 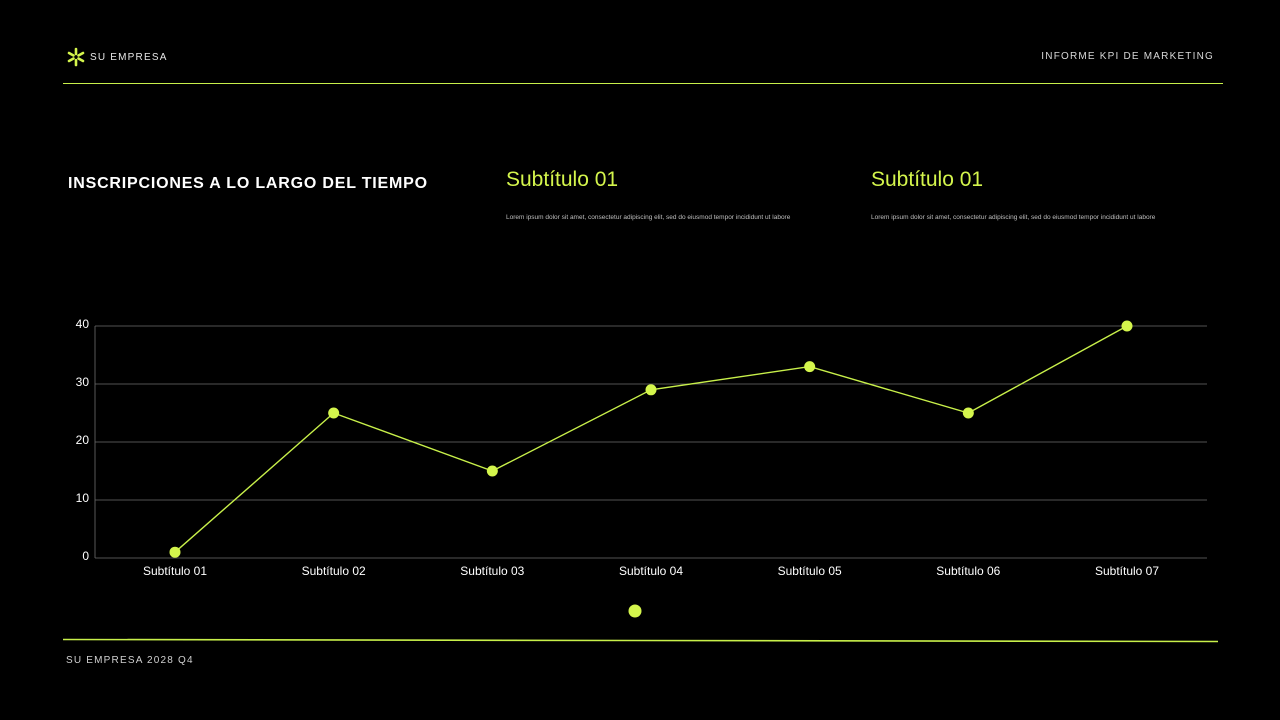 What do you see at coordinates (85, 556) in the screenshot?
I see `y-tick-label: 0` at bounding box center [85, 556].